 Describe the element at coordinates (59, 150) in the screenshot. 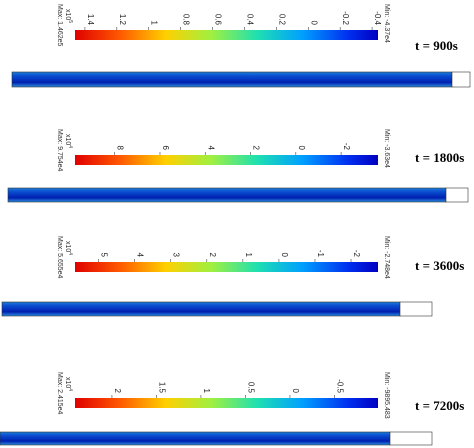

I see `max-label: Max: 9.754e4` at that location.